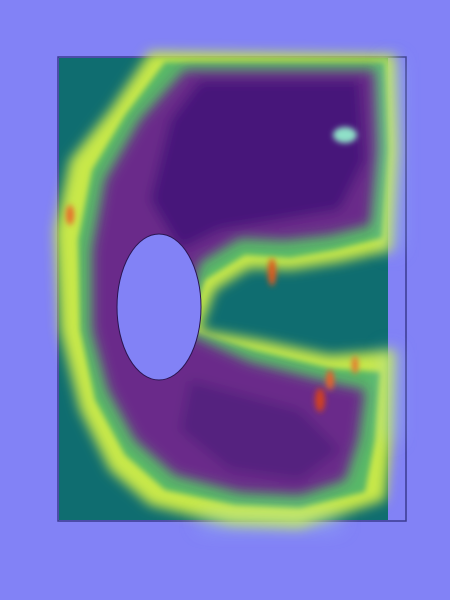  Describe the element at coordinates (390, 395) in the screenshot. I see `glow-right-bottom` at that location.